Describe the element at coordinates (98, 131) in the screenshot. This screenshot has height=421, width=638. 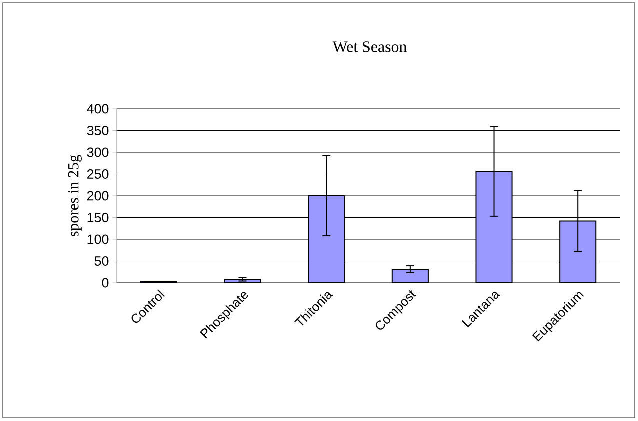
I see `y-tick-label: 350` at that location.